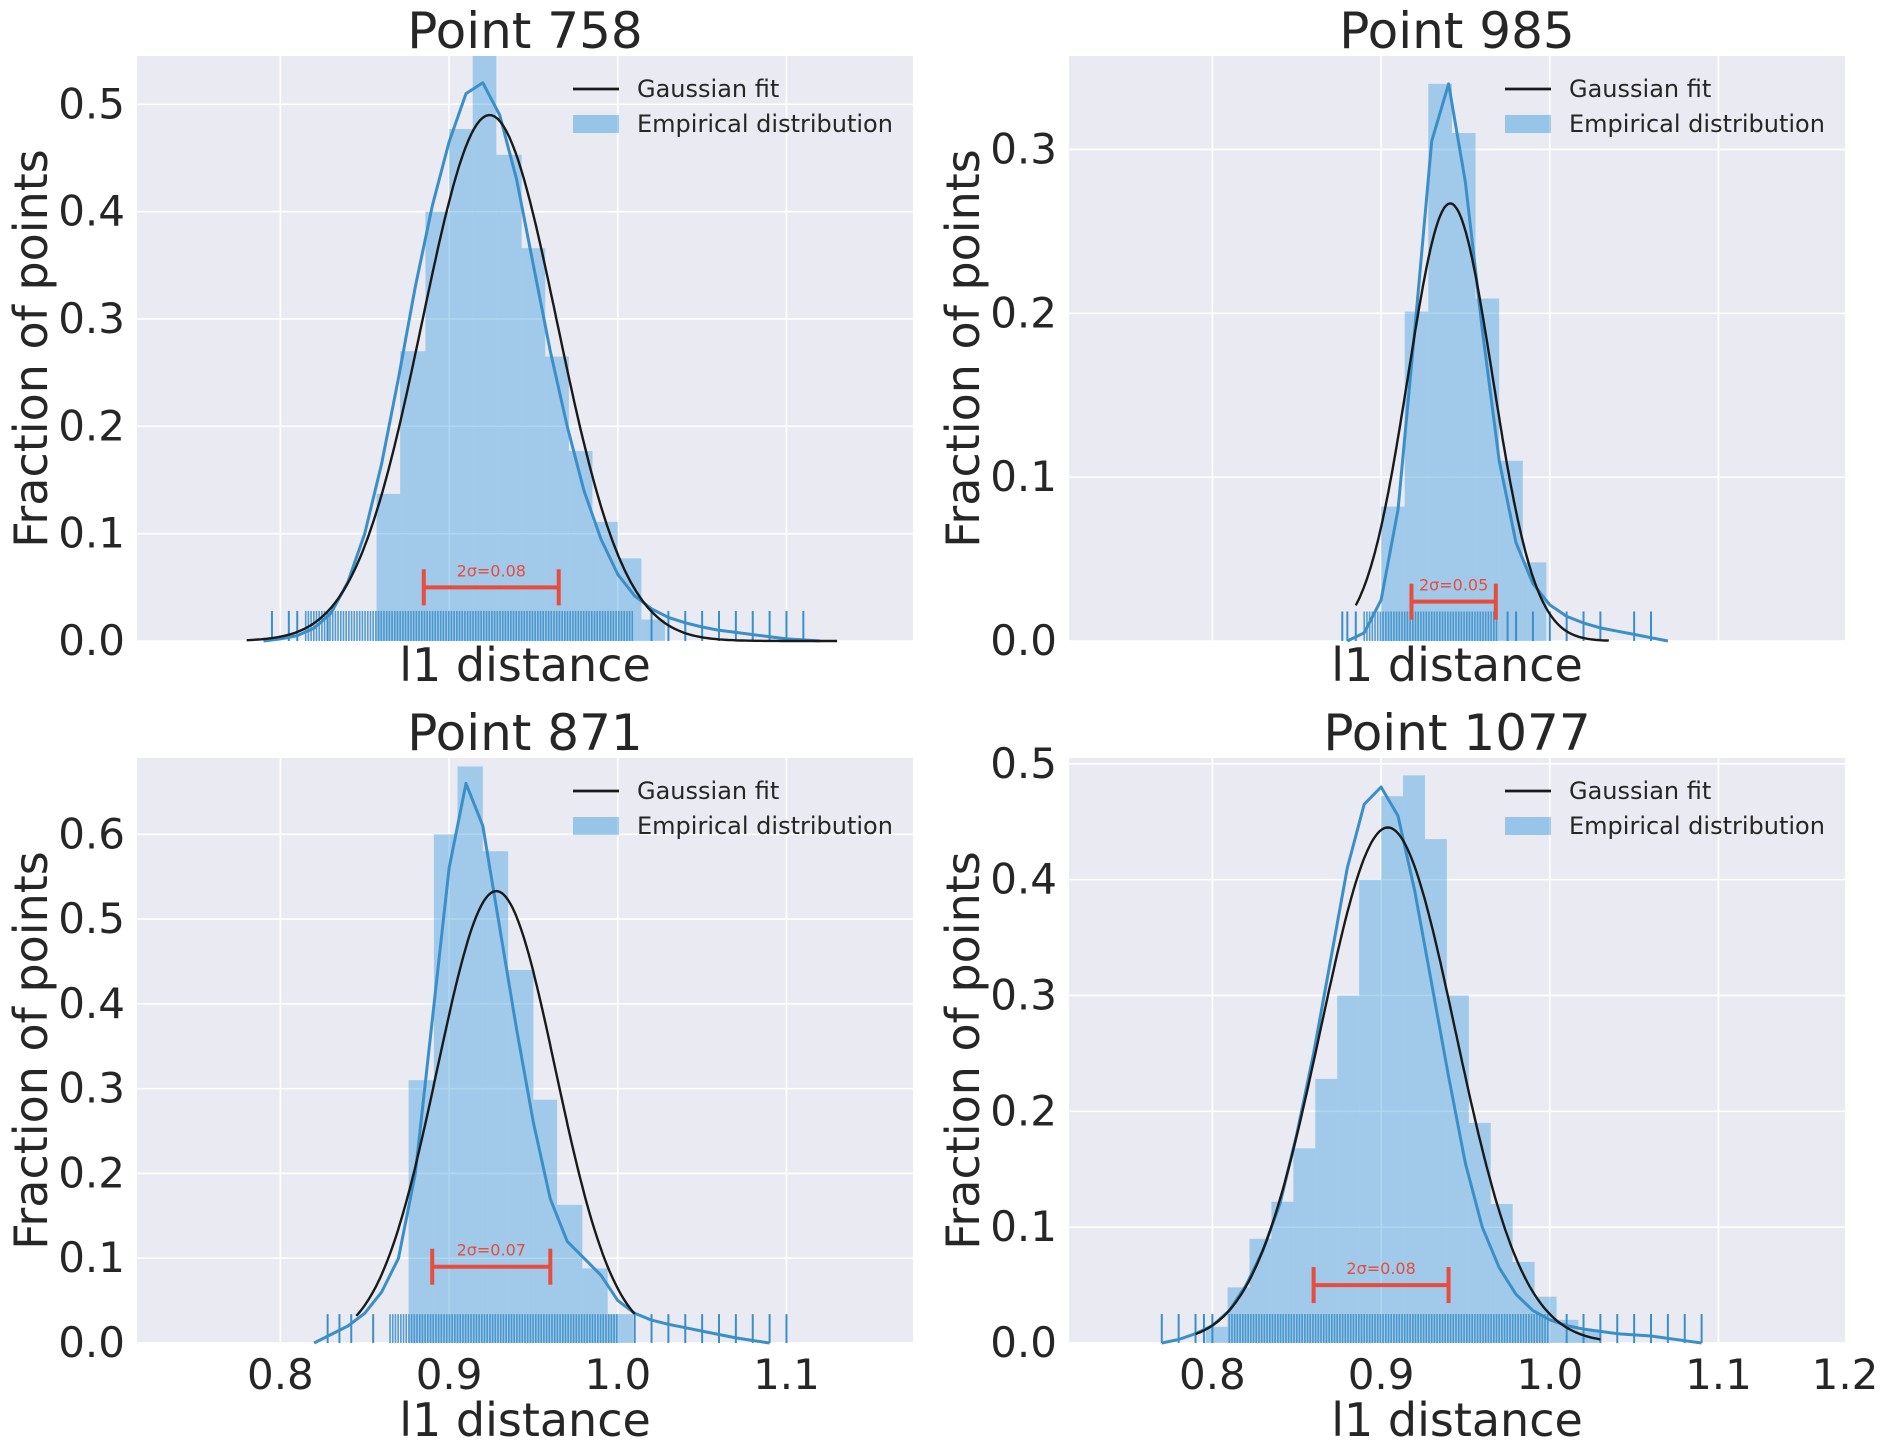 This screenshot has width=1884, height=1452. I want to click on chart-title: Point 985, so click(1456, 31).